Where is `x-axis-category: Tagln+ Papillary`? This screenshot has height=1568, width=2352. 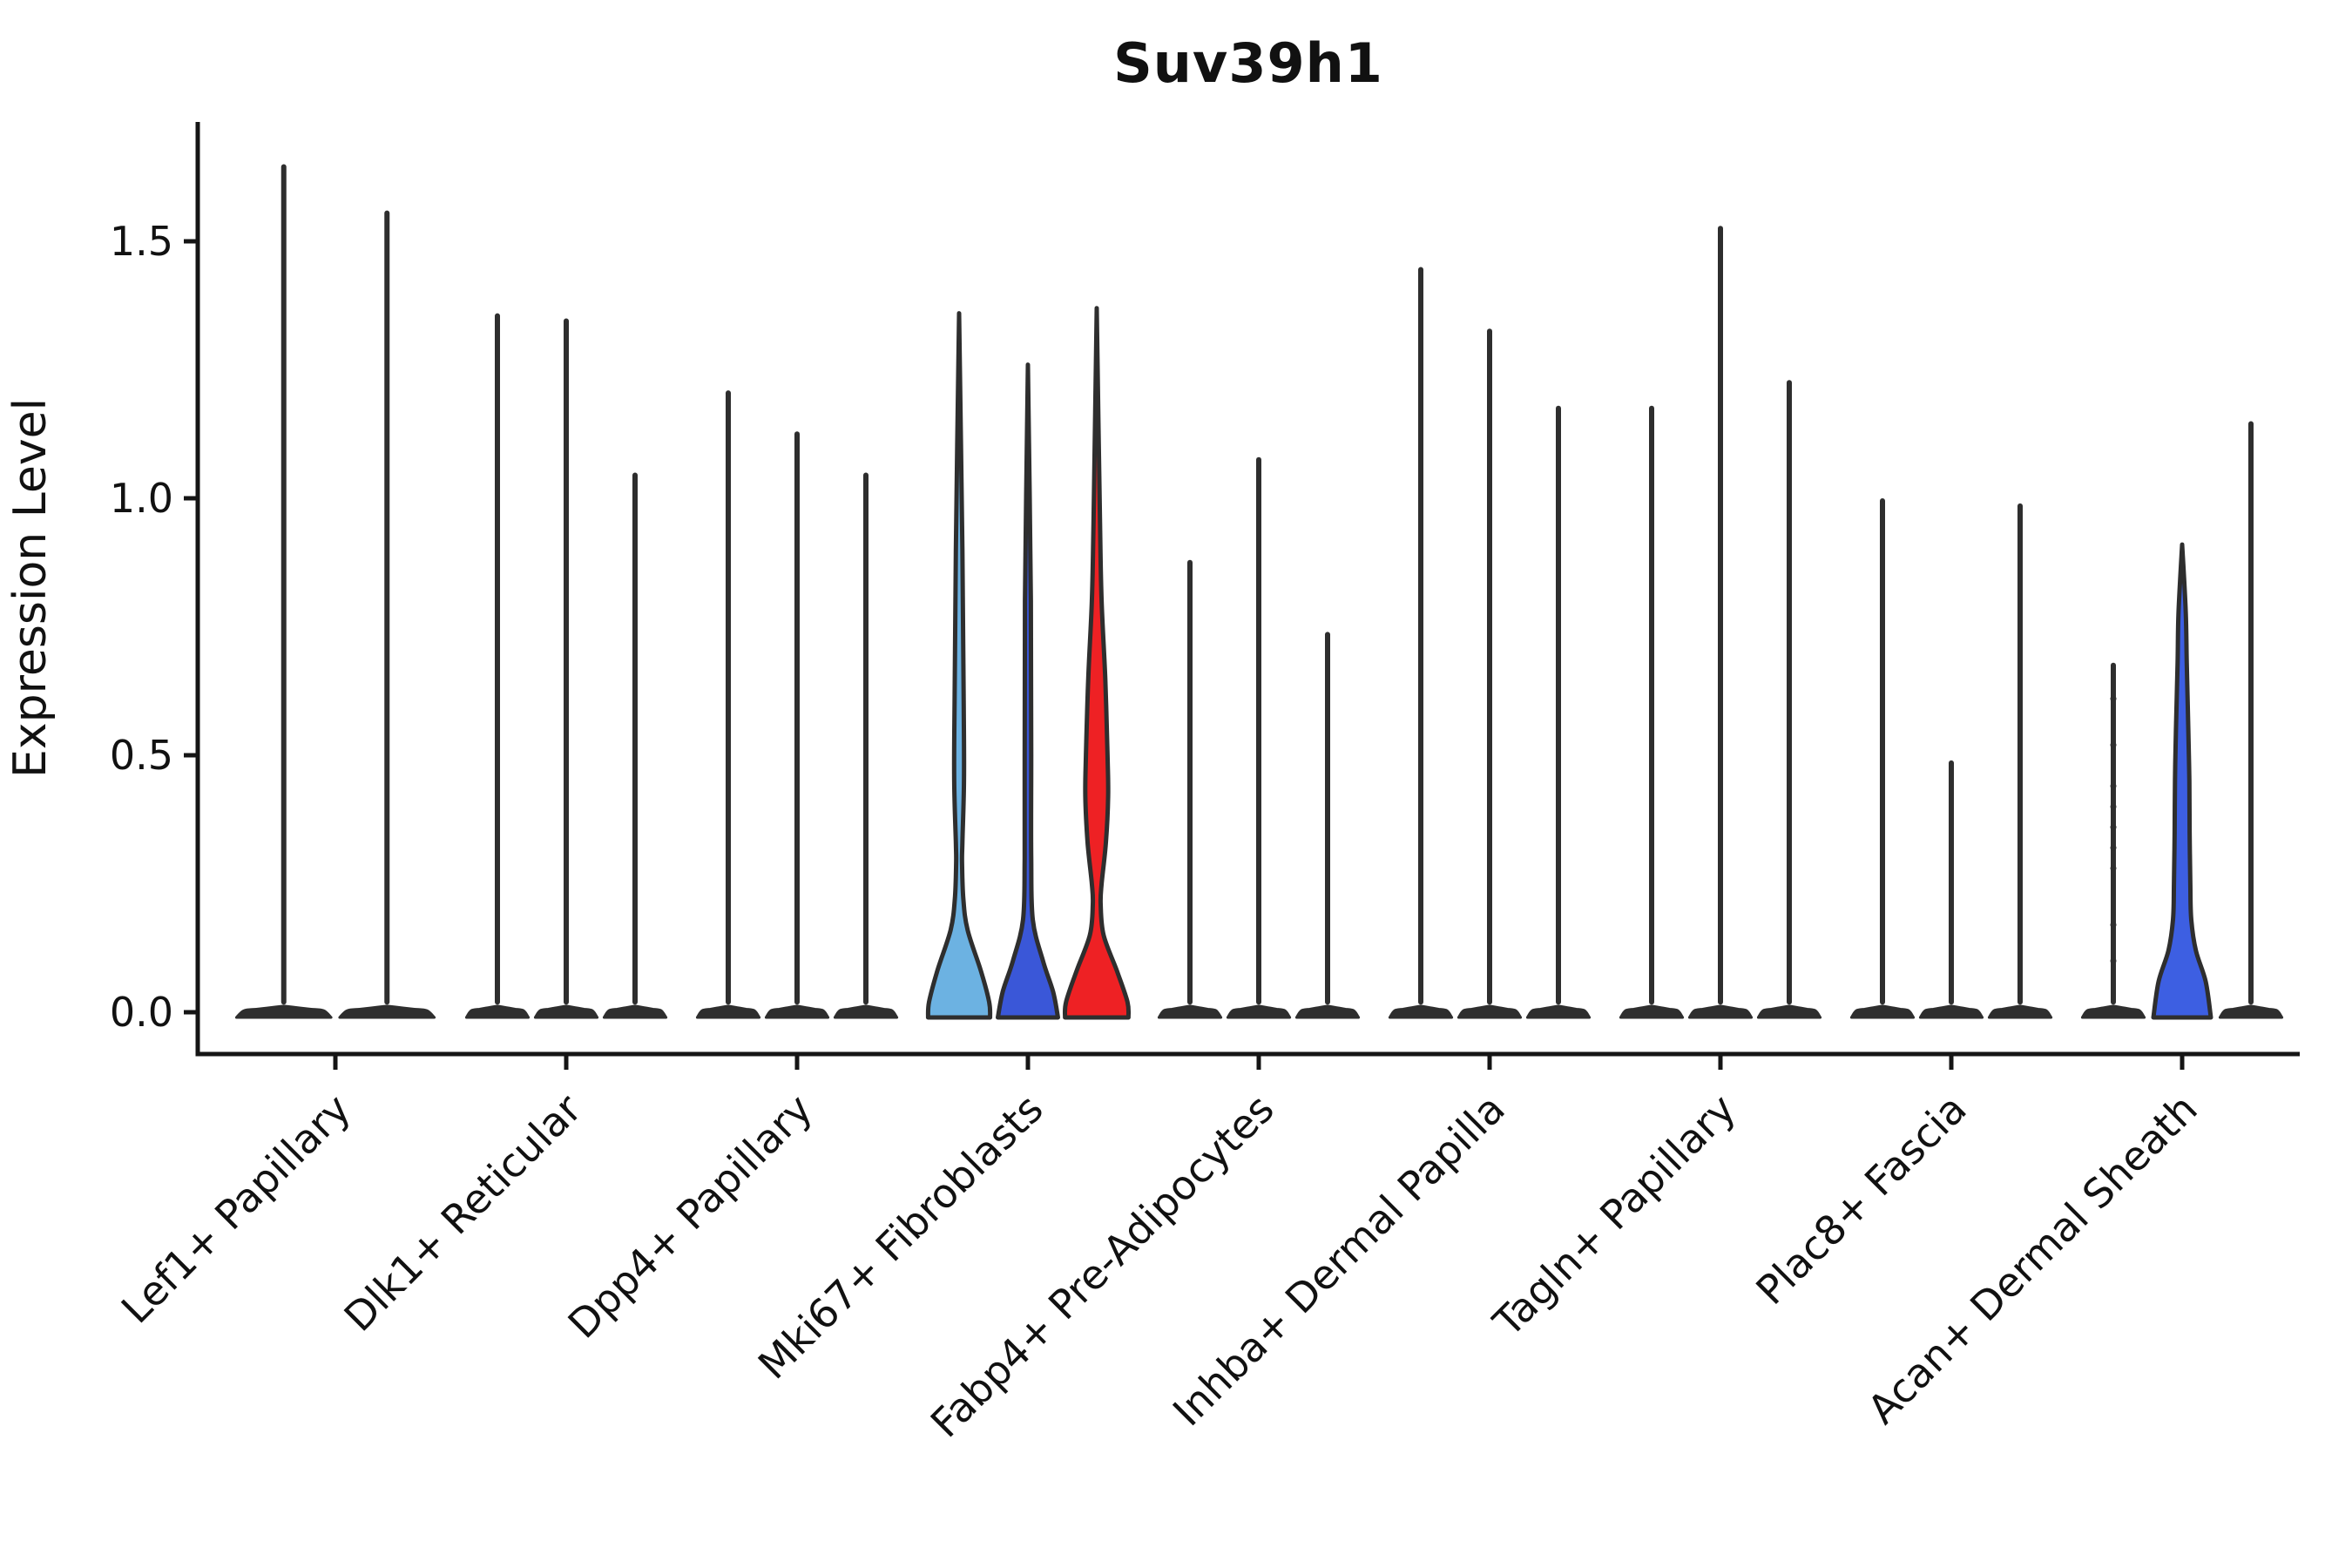 x-axis-category: Tagln+ Papillary is located at coordinates (1615, 1200).